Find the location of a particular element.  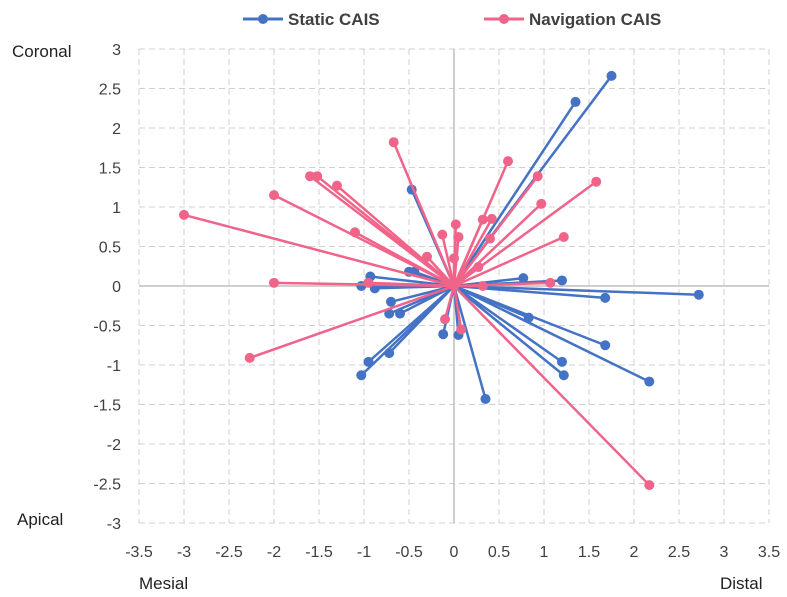

x-tick-label: -1 is located at coordinates (364, 552).